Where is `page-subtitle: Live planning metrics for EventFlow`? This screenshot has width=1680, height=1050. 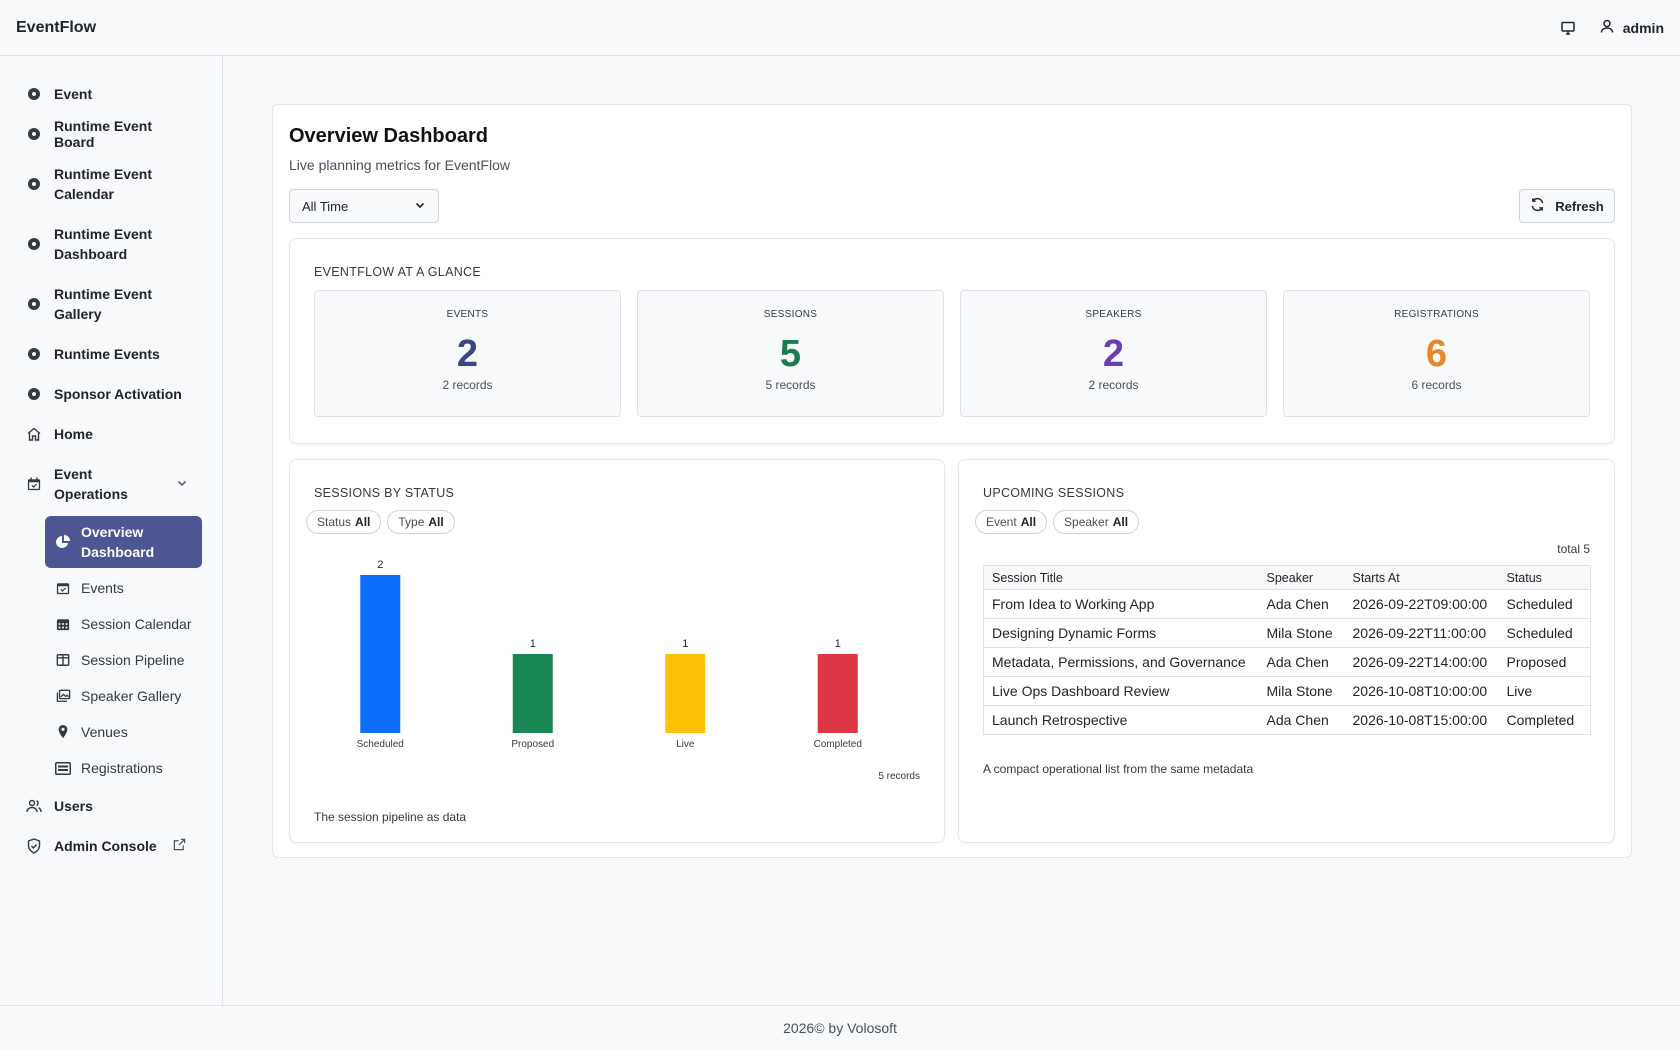 page-subtitle: Live planning metrics for EventFlow is located at coordinates (399, 165).